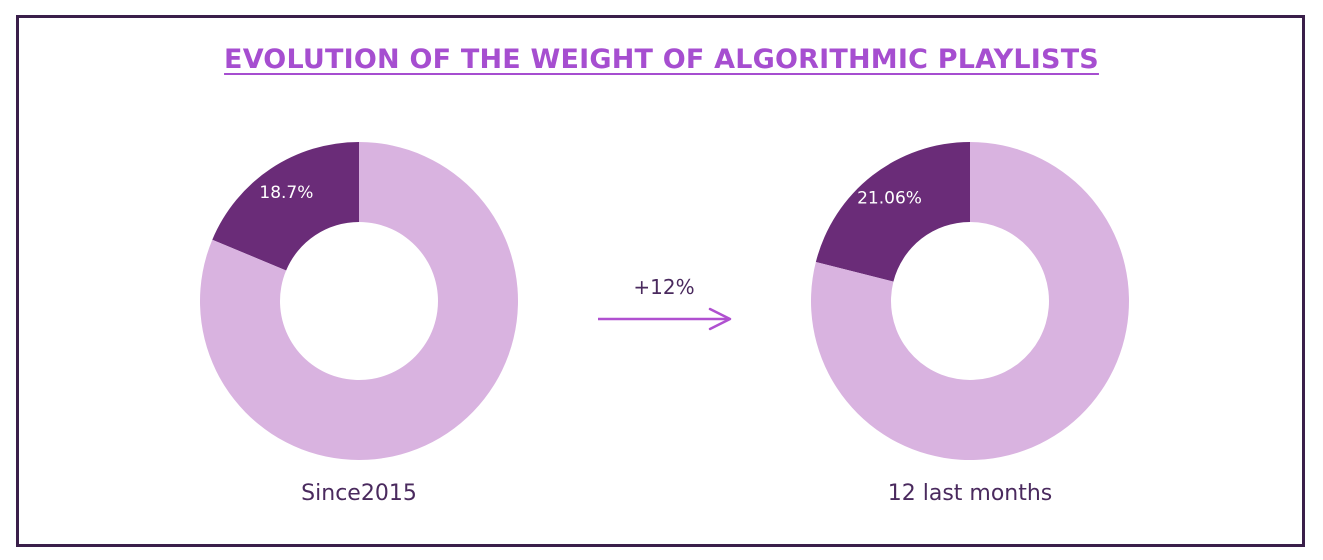  Describe the element at coordinates (970, 493) in the screenshot. I see `donut-caption-12-last-months: 12 last months` at that location.